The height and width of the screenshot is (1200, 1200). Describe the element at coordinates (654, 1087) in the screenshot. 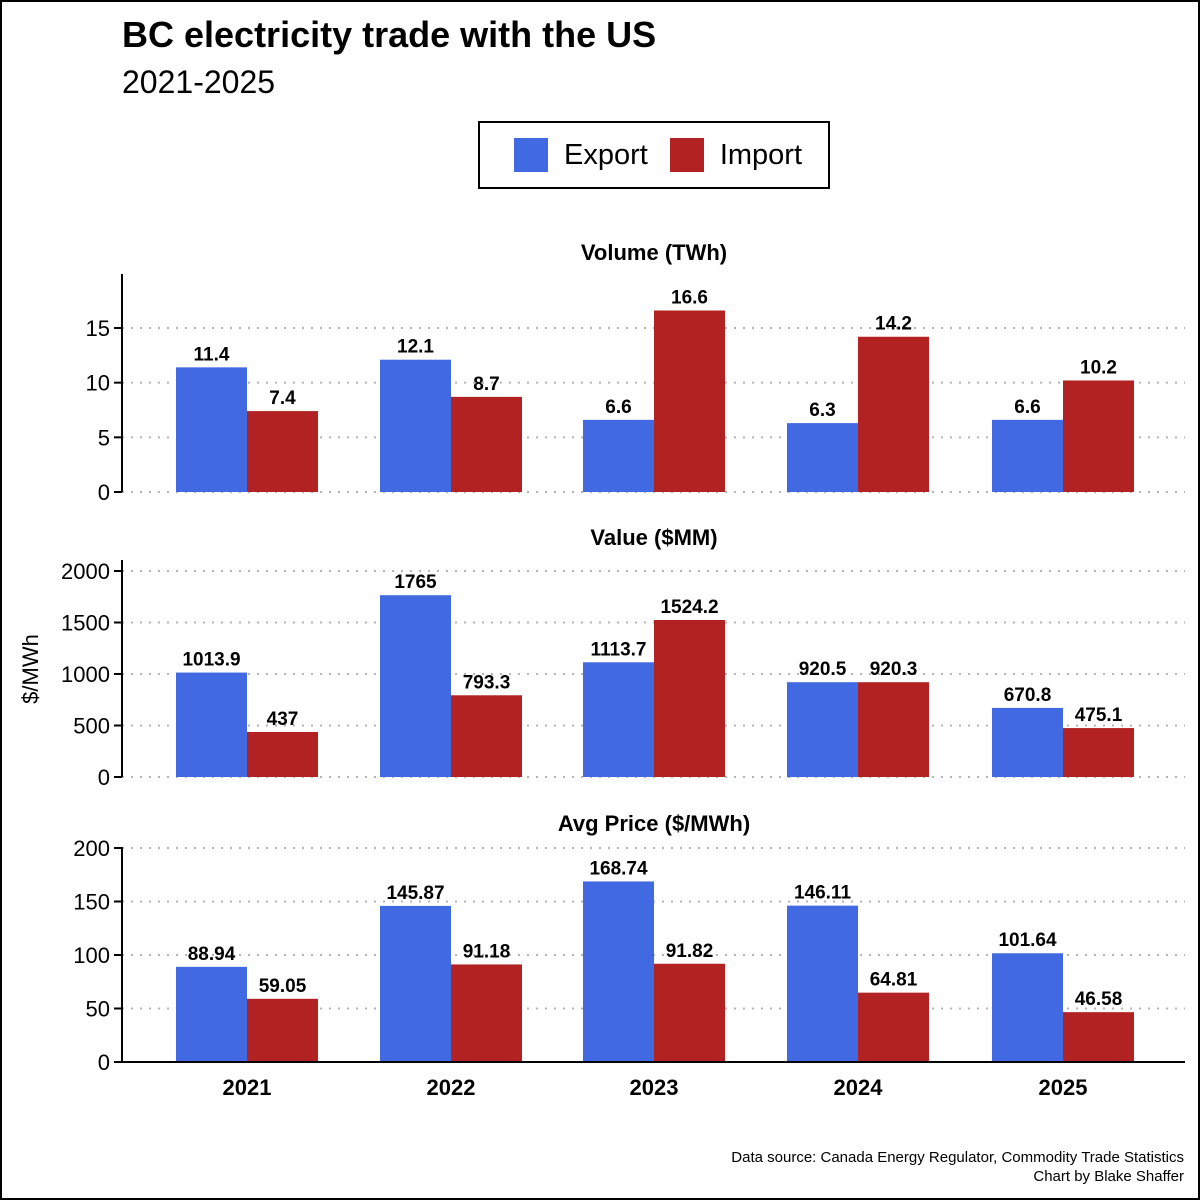

I see `x-tick-label: 2023` at that location.